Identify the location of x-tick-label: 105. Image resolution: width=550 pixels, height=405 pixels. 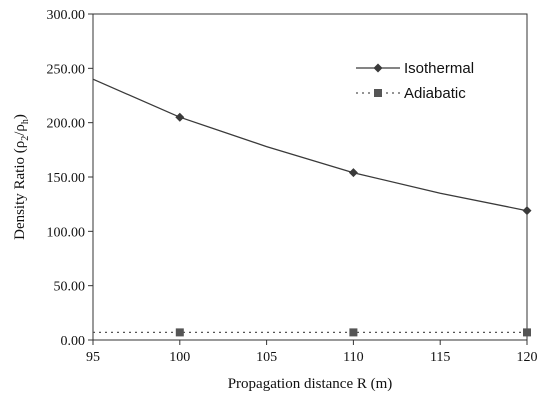
(266, 357).